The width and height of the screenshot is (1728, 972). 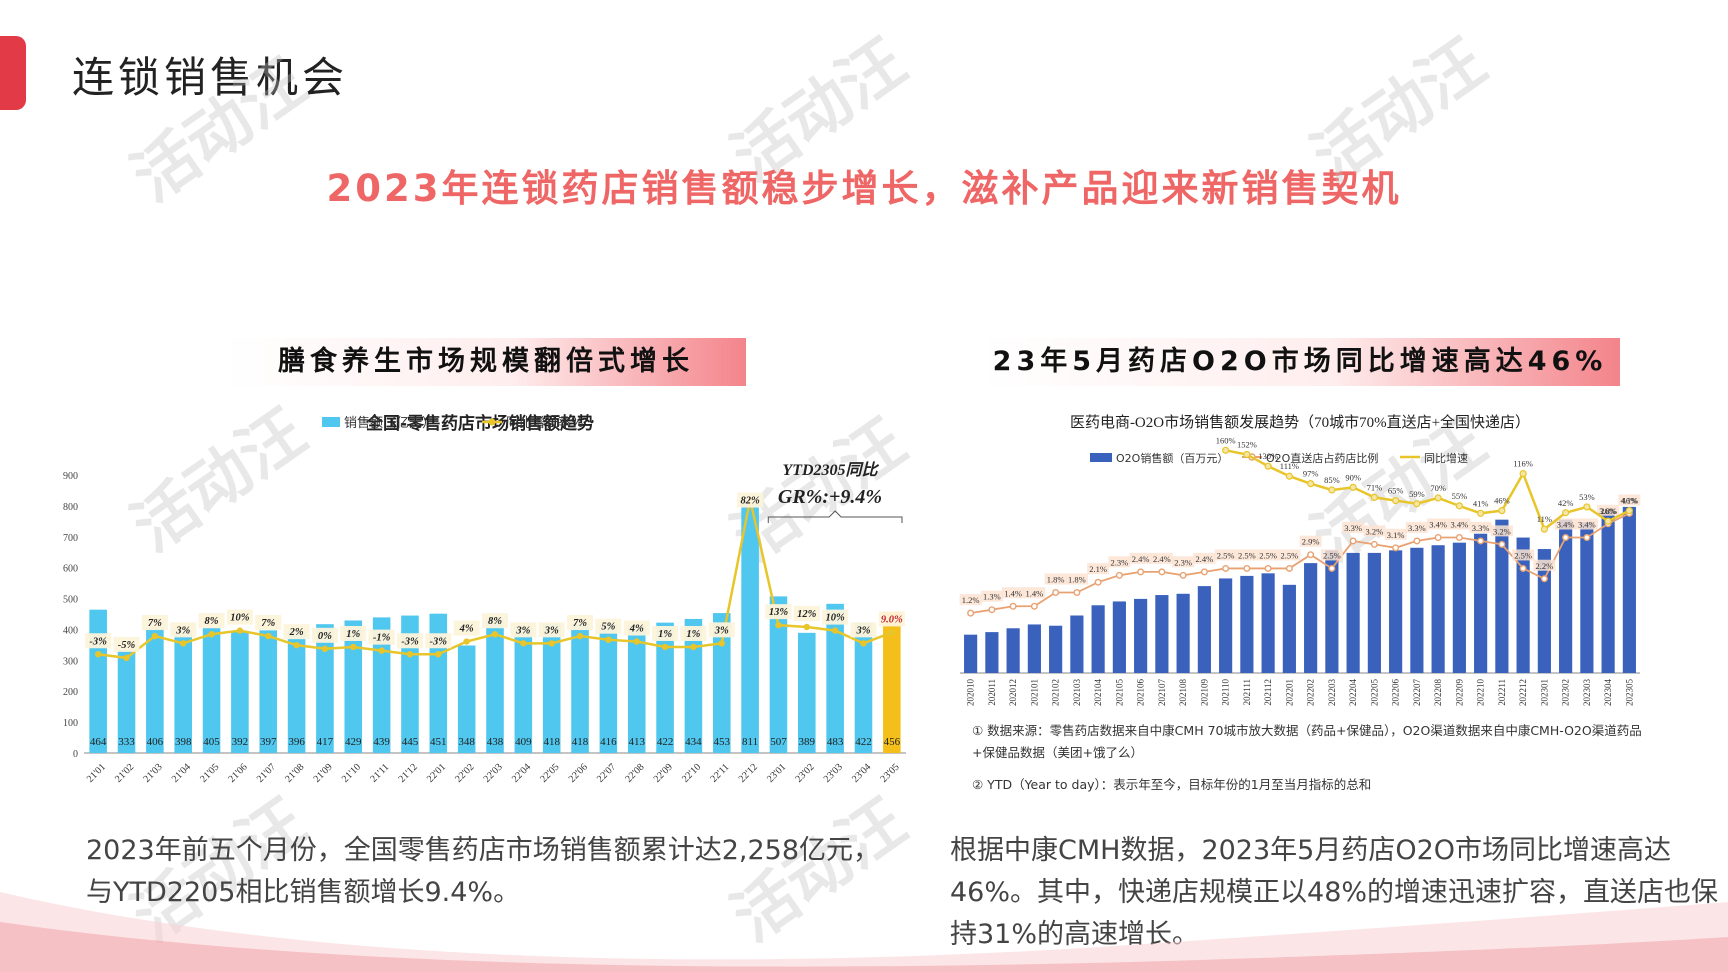 I want to click on bar-value-label: 445, so click(x=410, y=742).